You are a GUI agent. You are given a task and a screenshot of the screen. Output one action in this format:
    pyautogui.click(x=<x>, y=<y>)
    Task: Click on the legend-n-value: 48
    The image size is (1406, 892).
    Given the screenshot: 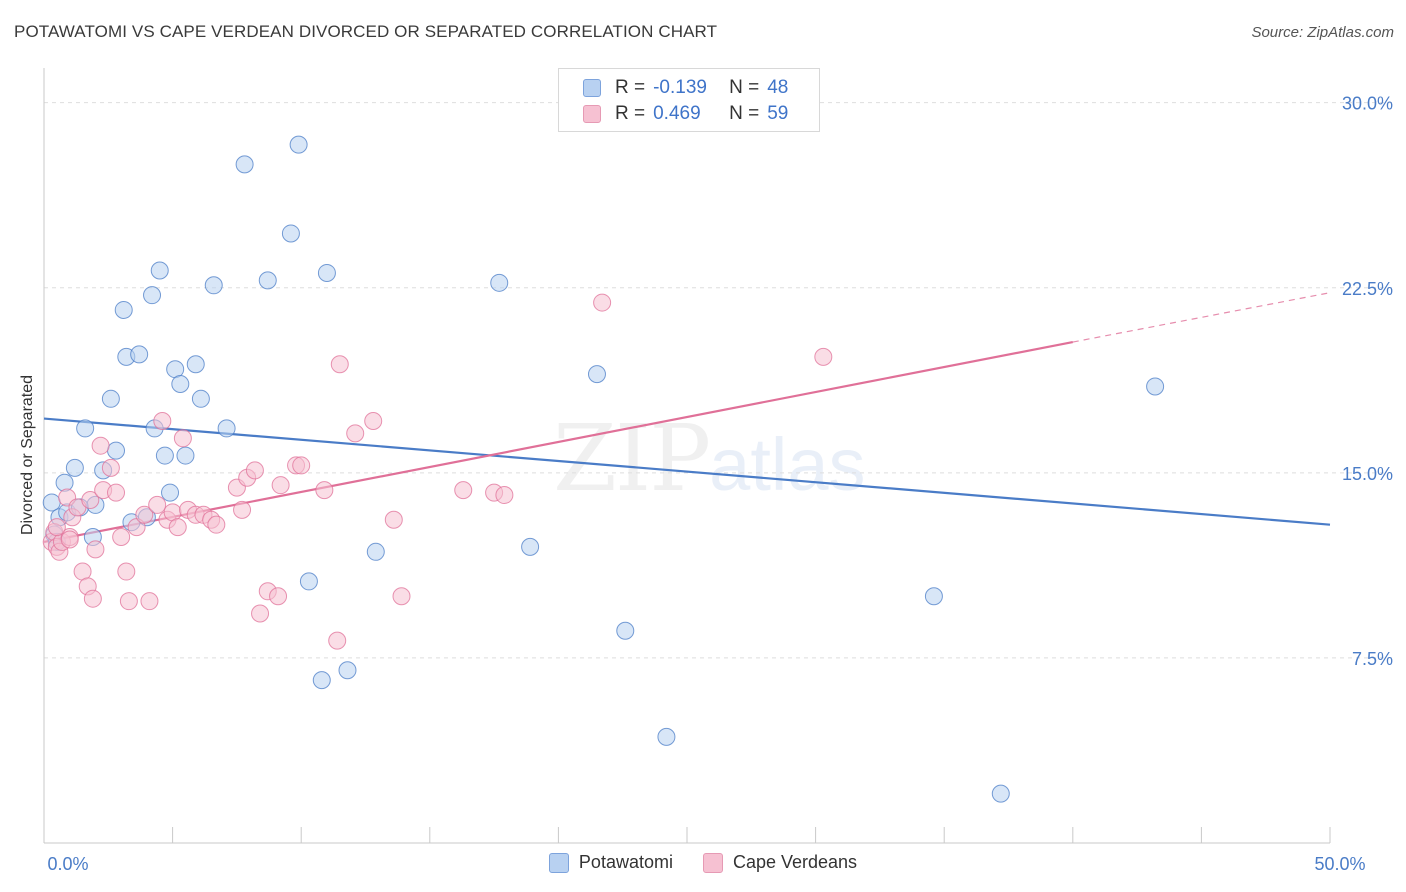 What is the action you would take?
    pyautogui.click(x=778, y=87)
    